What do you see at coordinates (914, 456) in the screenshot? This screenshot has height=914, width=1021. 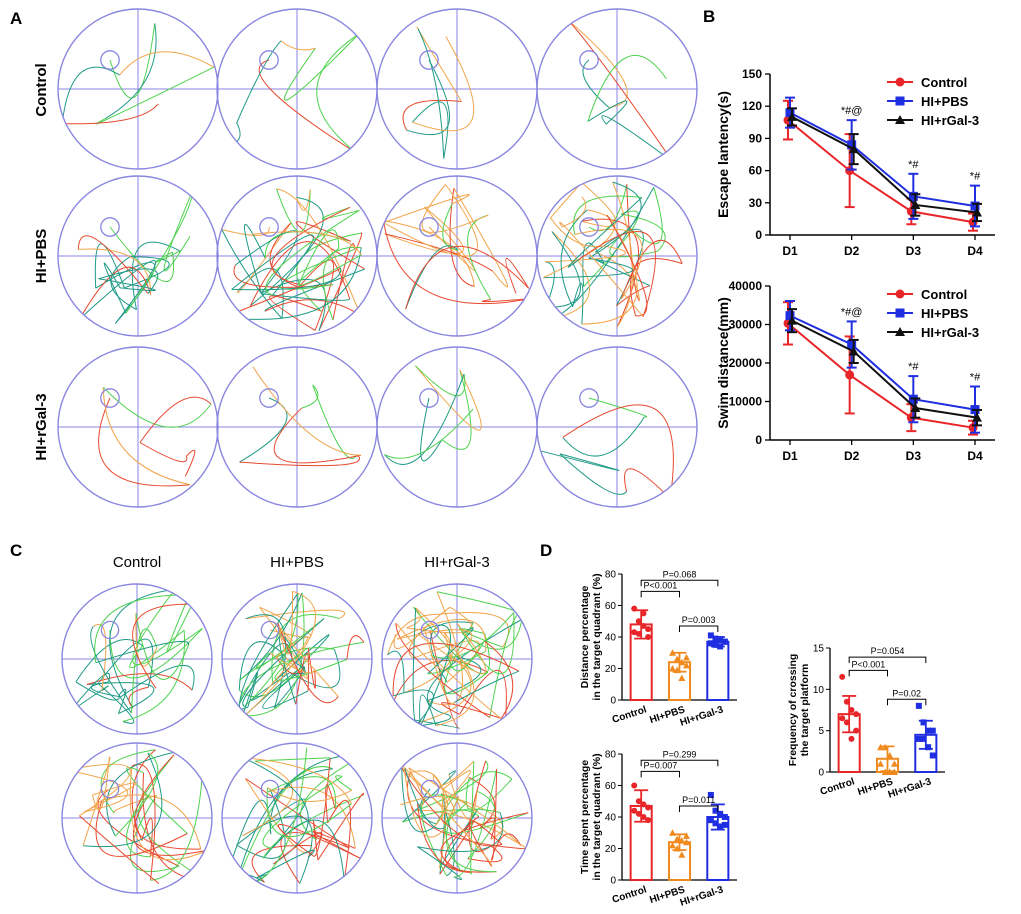 I see `x-tick-label: D3` at bounding box center [914, 456].